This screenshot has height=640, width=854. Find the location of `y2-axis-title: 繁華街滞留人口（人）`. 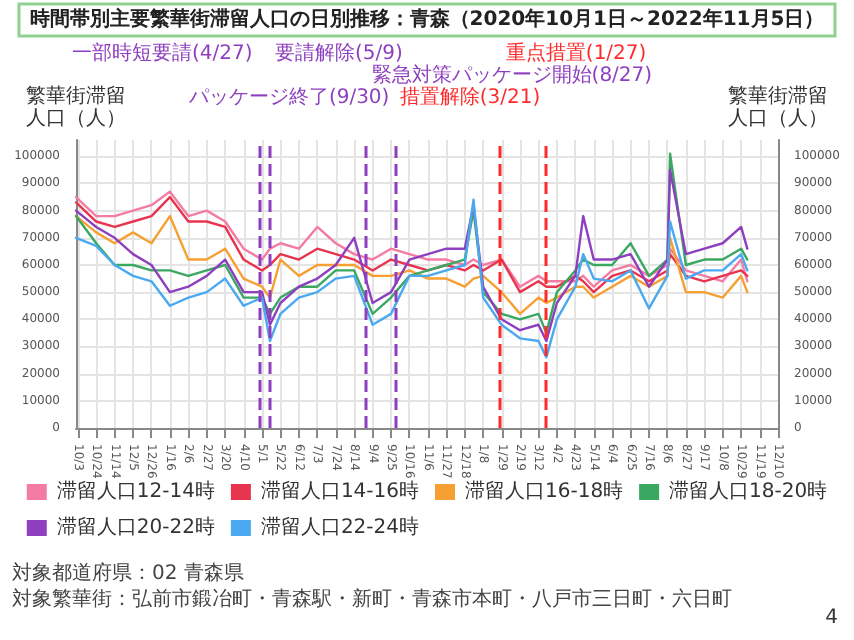

y2-axis-title: 繁華街滞留人口（人） is located at coordinates (778, 107).